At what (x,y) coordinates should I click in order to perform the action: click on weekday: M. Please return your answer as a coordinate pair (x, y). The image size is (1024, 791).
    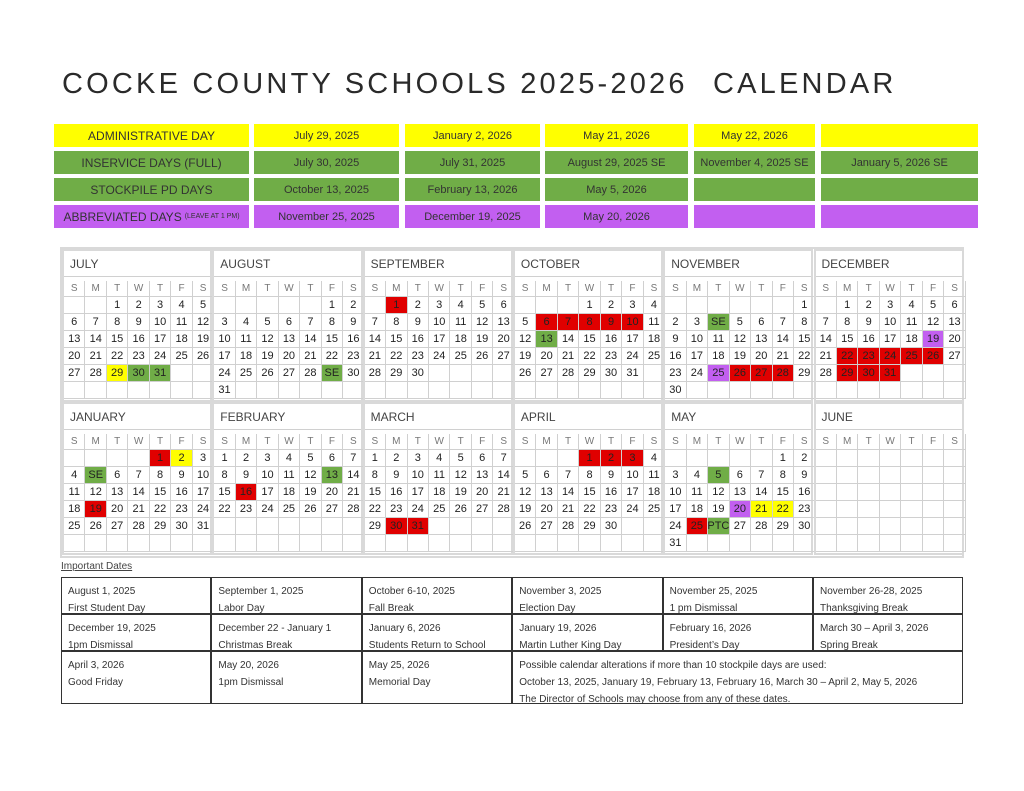
    Looking at the image, I should click on (547, 289).